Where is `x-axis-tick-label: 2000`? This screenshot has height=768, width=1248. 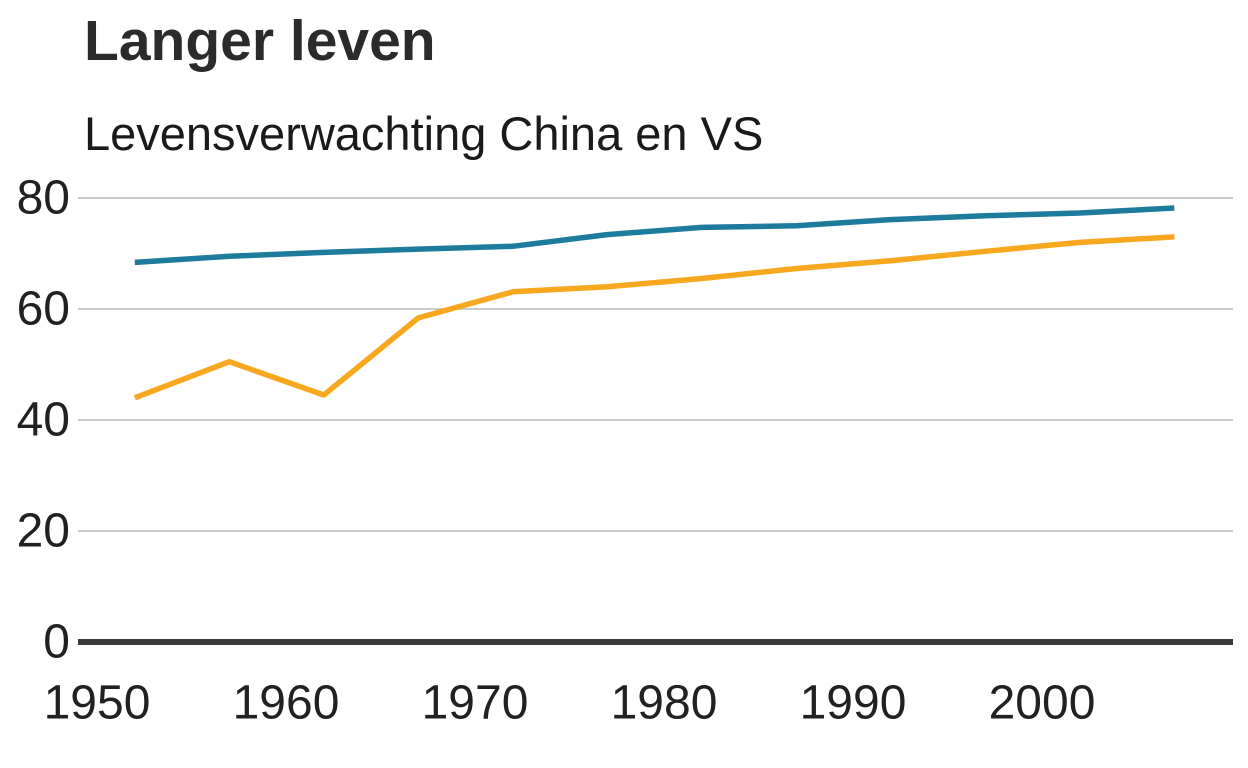
x-axis-tick-label: 2000 is located at coordinates (1042, 703).